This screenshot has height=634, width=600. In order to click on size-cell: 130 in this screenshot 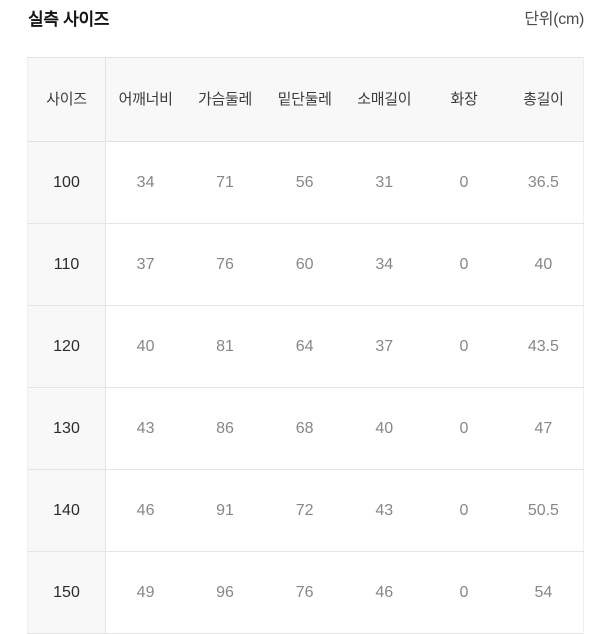, I will do `click(66, 428)`.